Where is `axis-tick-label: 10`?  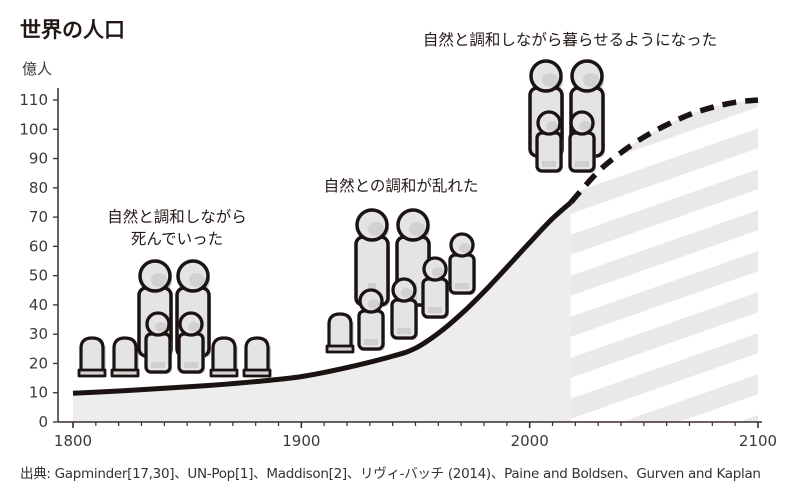 axis-tick-label: 10 is located at coordinates (38, 393).